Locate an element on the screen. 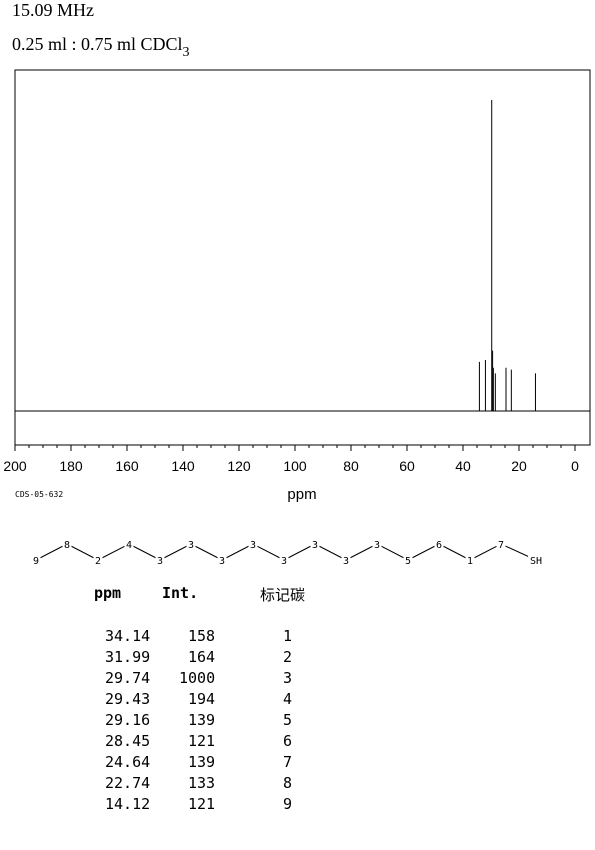 This screenshot has height=850, width=595. x-tick-labels: 200 180 160 140 120 100 80 60 40 20 0 is located at coordinates (291, 466).